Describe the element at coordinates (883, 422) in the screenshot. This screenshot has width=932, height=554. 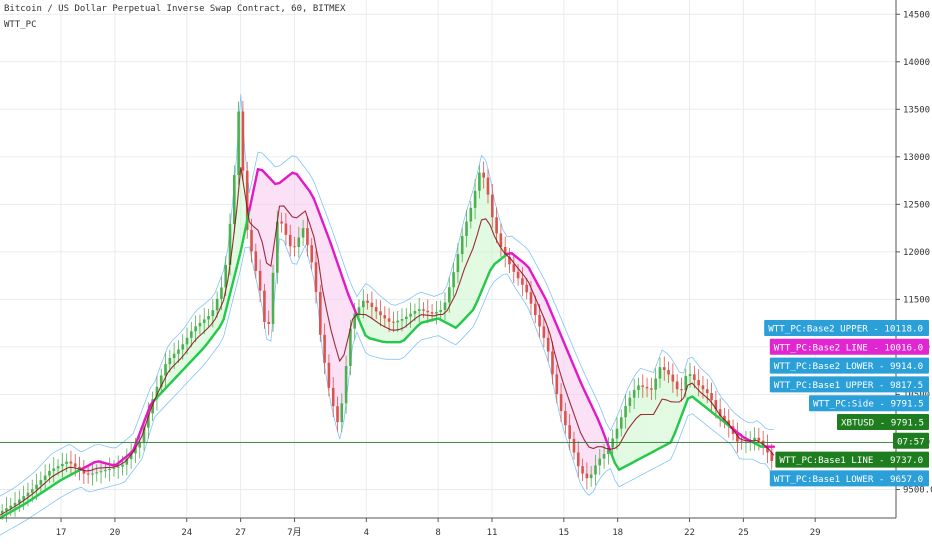
I see `price-label: XBTUSD - 9791.5` at that location.